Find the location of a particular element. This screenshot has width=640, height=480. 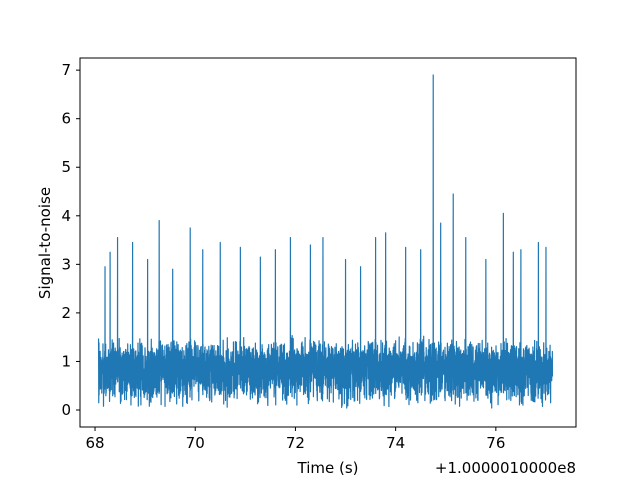

y-axis-label: Signal-to-noise is located at coordinates (45, 243).